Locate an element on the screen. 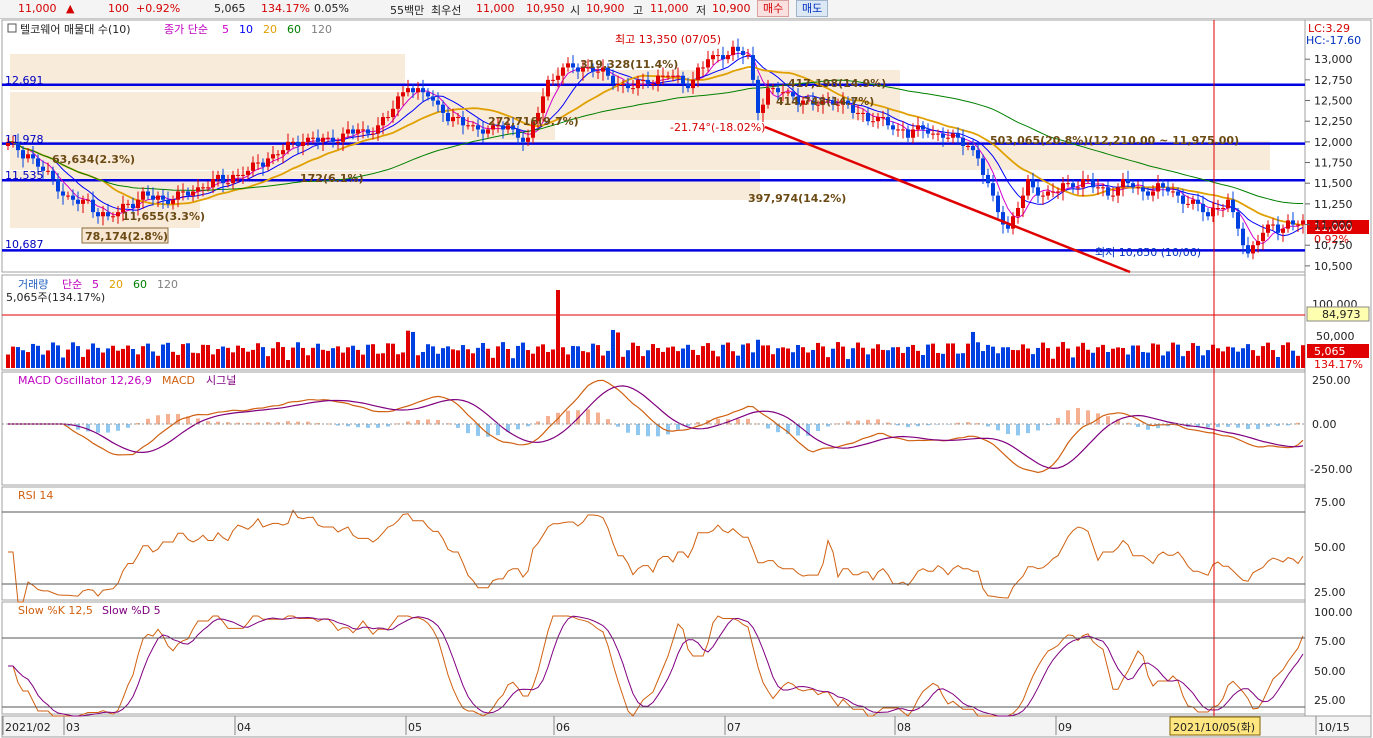 The image size is (1373, 738). buy-button: 매수 is located at coordinates (773, 8).